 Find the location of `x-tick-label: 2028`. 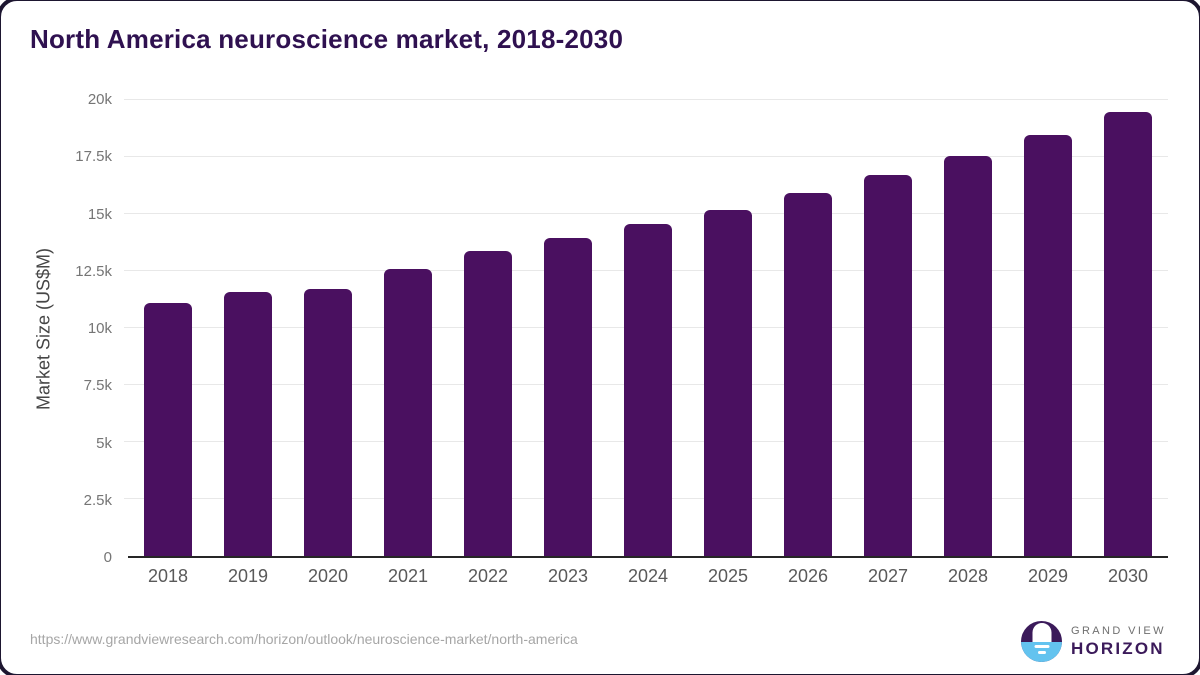

x-tick-label: 2028 is located at coordinates (968, 576).